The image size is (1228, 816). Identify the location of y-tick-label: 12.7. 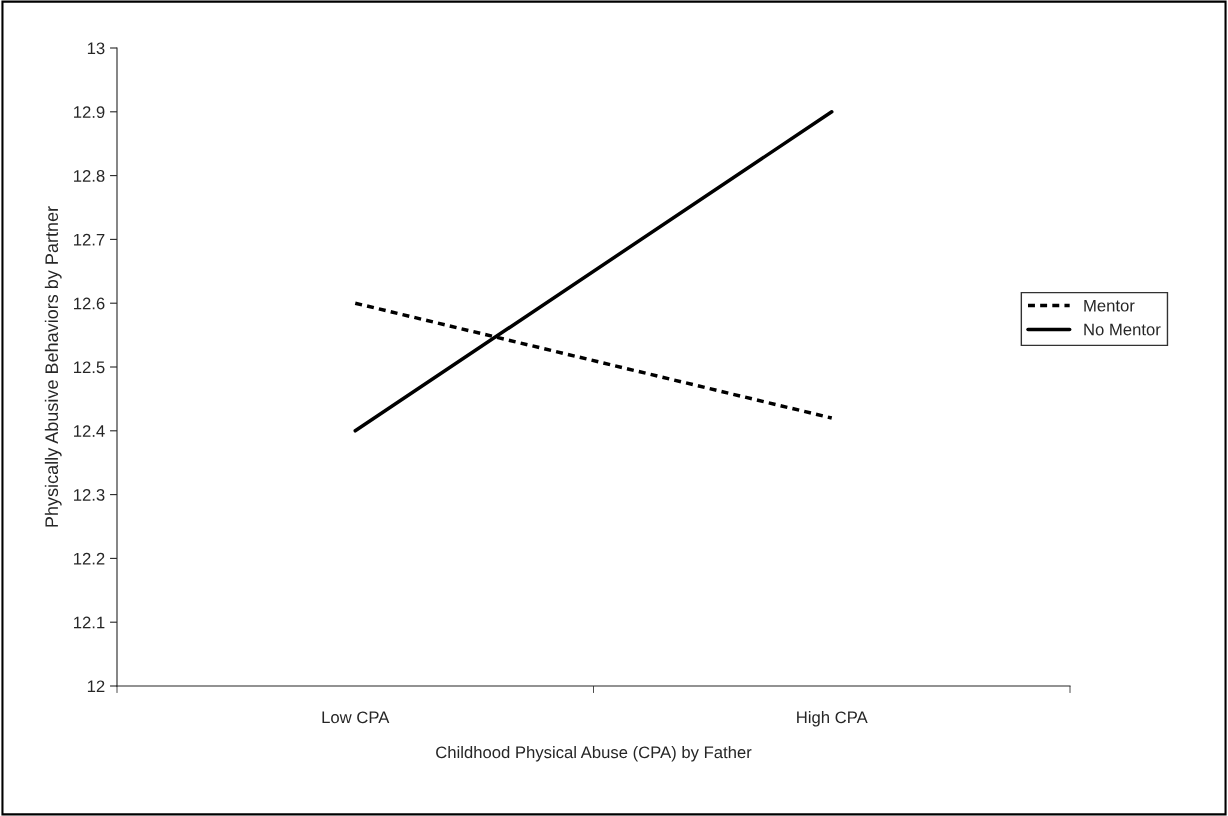
(89, 239).